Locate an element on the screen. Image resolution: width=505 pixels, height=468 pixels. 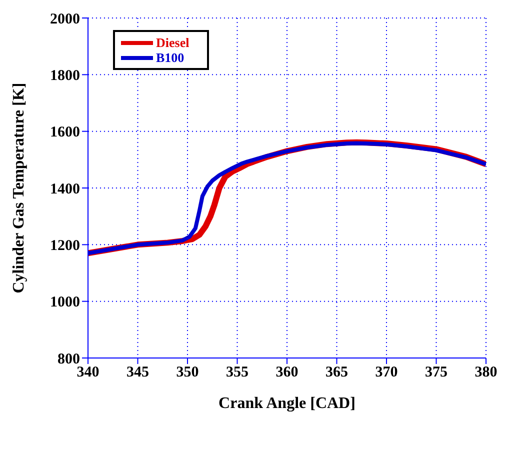
y-tick-label: 1400 is located at coordinates (65, 189).